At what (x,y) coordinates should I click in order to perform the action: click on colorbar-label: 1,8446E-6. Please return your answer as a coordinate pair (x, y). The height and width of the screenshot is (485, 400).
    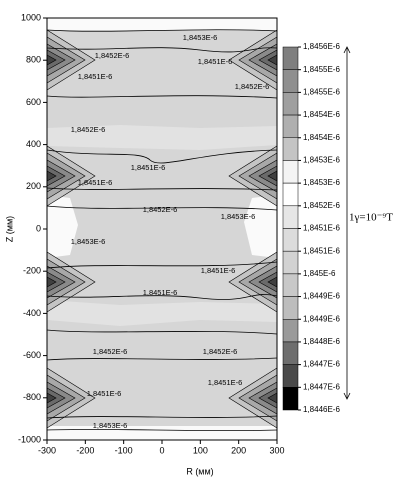
    Looking at the image, I should click on (321, 409).